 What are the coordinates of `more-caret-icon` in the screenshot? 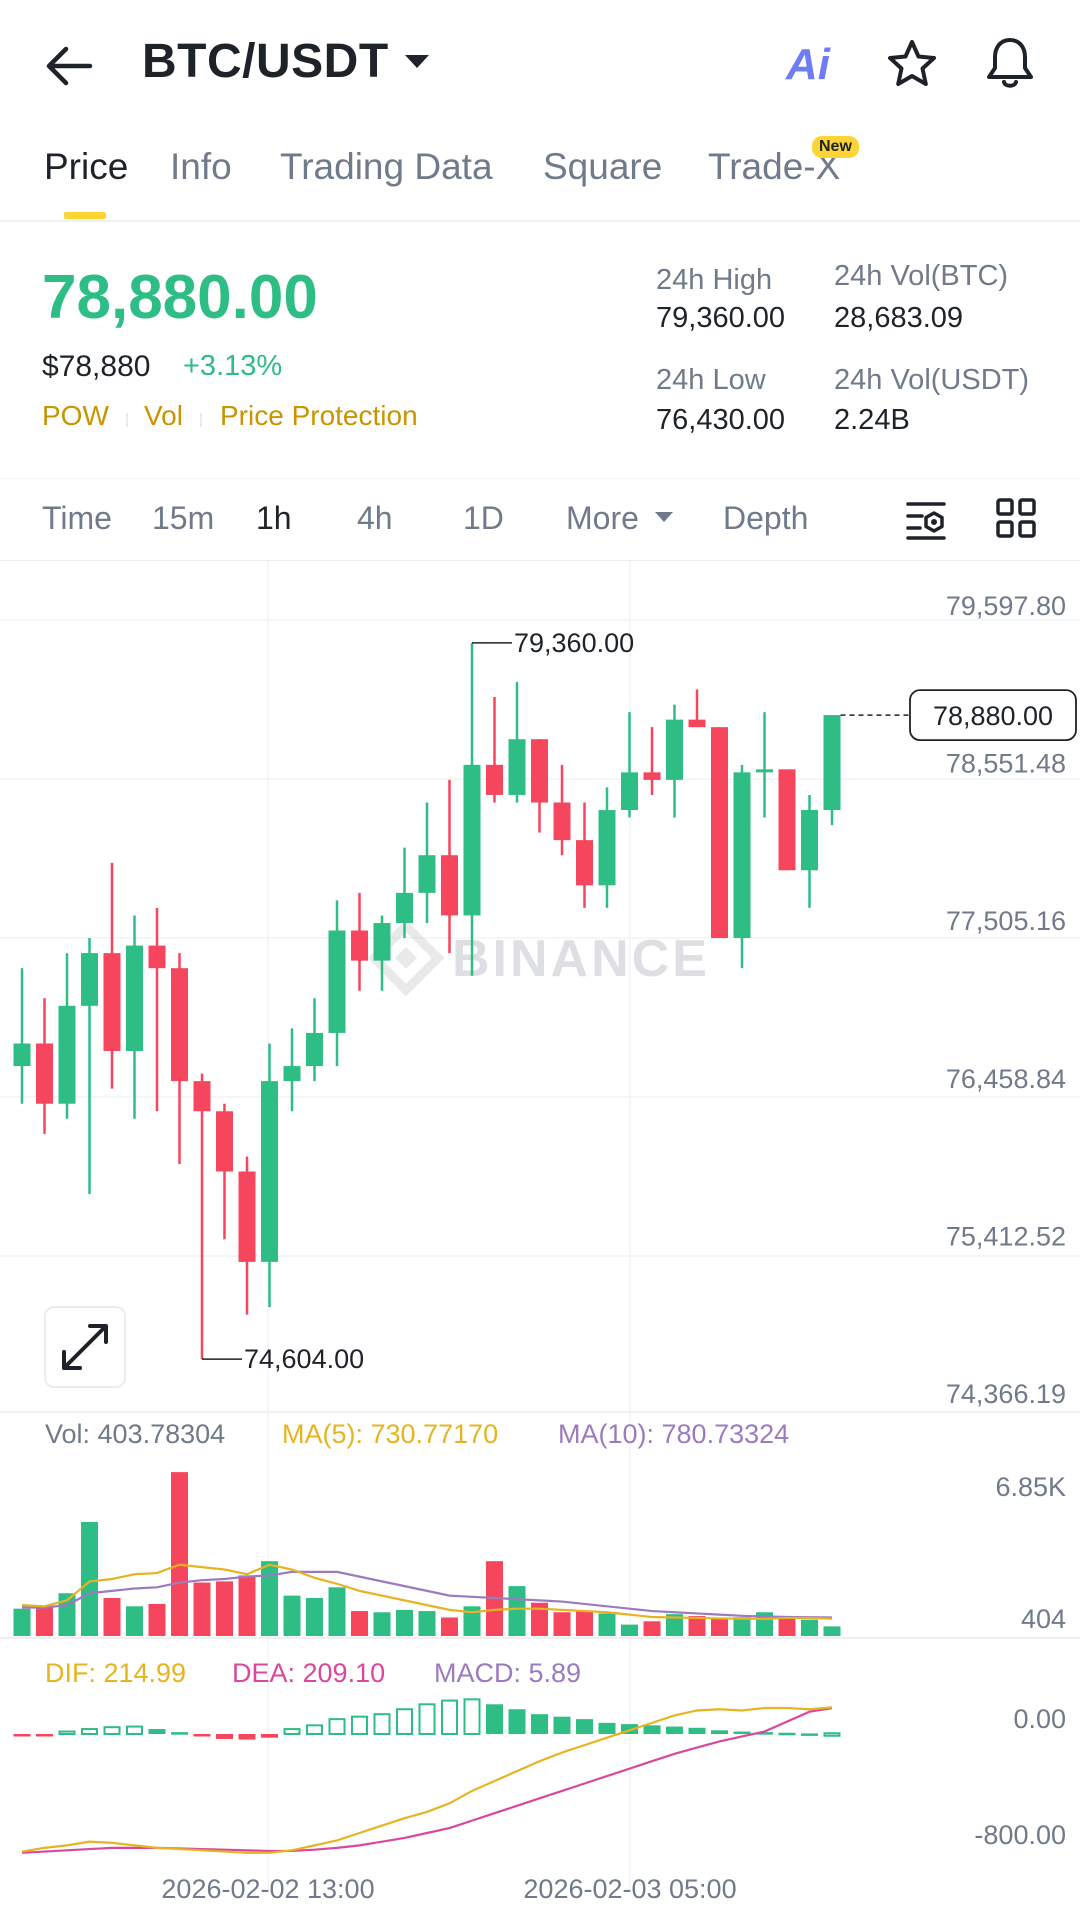 It's located at (664, 517).